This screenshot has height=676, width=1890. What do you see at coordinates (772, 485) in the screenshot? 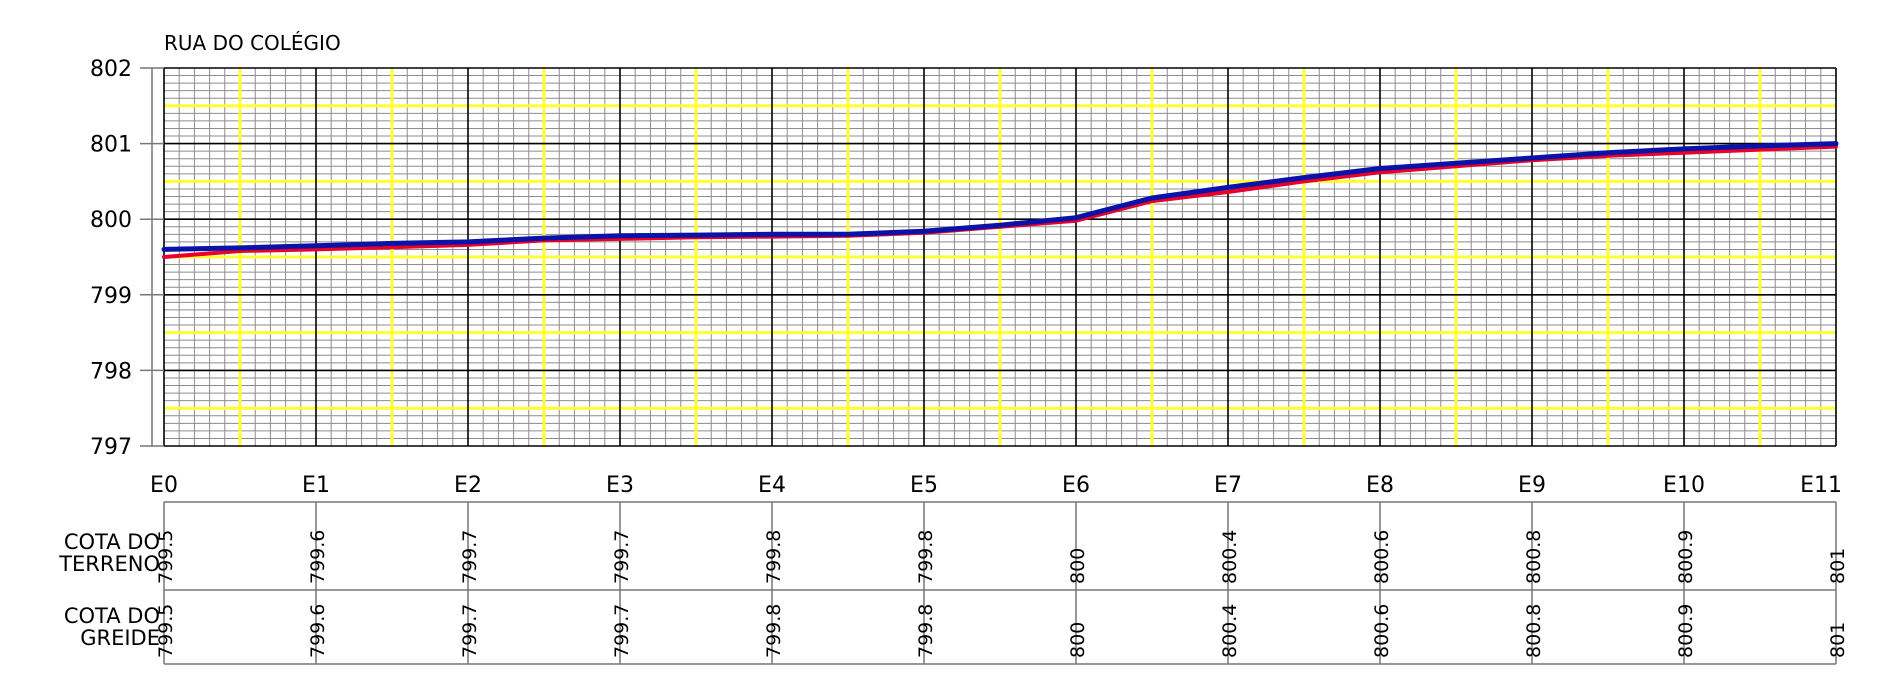
I see `x-tick-label: E4` at bounding box center [772, 485].